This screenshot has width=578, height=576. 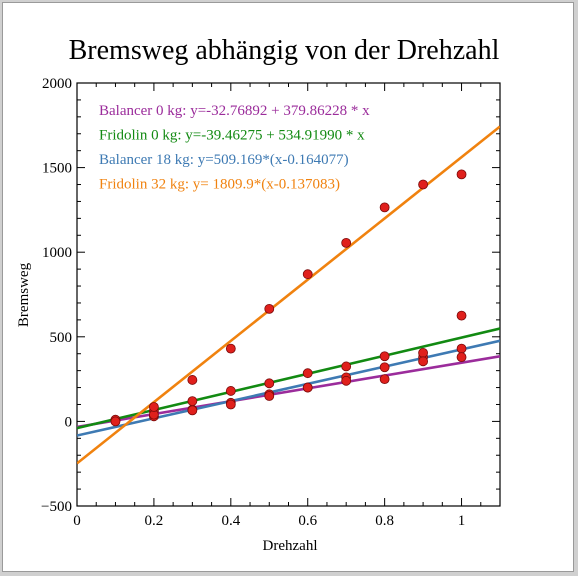 I want to click on legend-entry: Balancer 18 kg: y=509.169*(x-0.164077), so click(x=224, y=160).